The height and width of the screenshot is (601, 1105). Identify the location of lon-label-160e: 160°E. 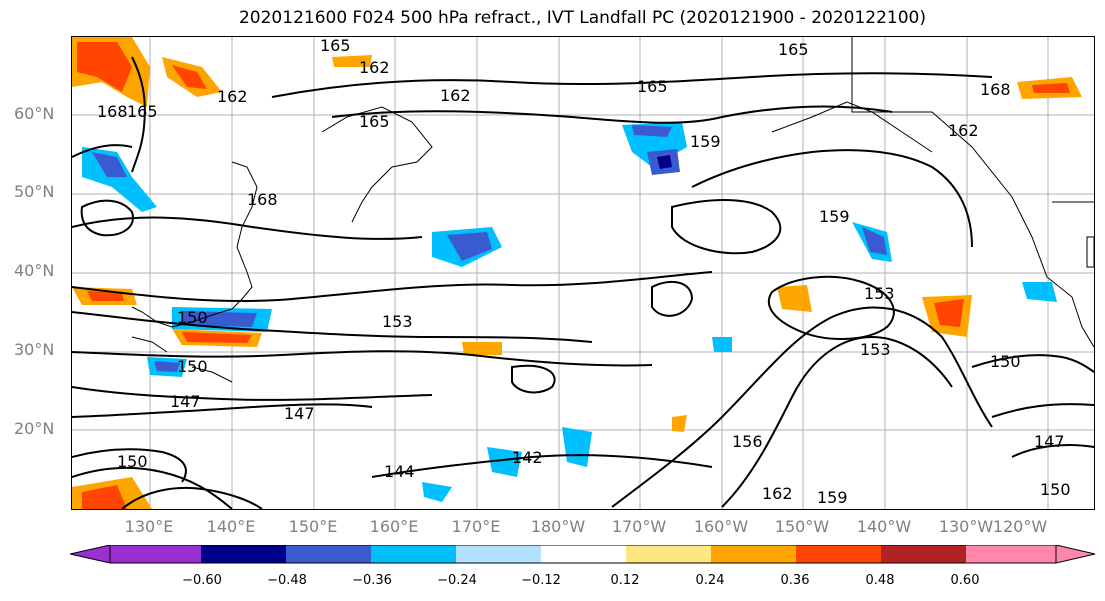
(394, 526).